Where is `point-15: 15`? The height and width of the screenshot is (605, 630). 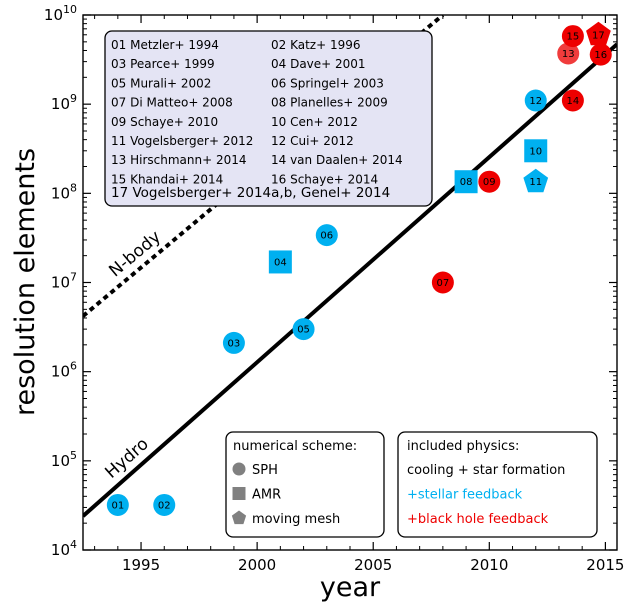
point-15: 15 is located at coordinates (572, 36).